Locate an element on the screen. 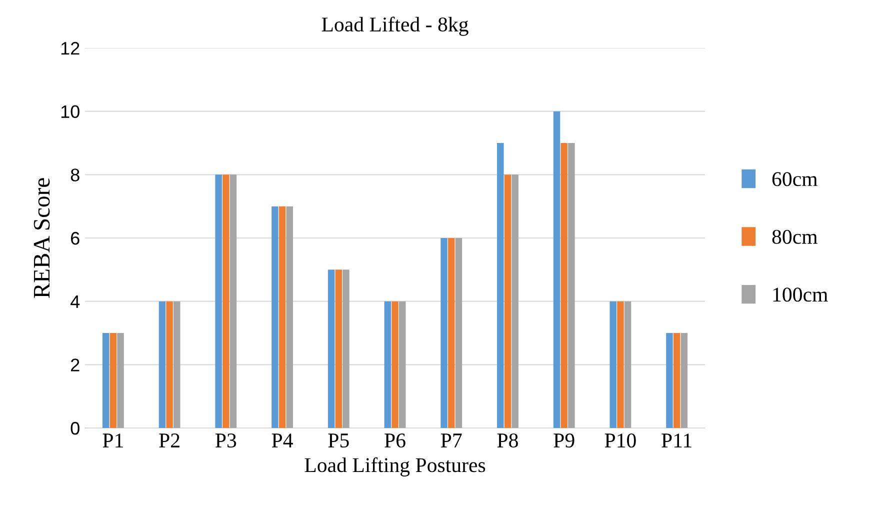 This screenshot has width=883, height=514. x-tick-label: P3 is located at coordinates (226, 441).